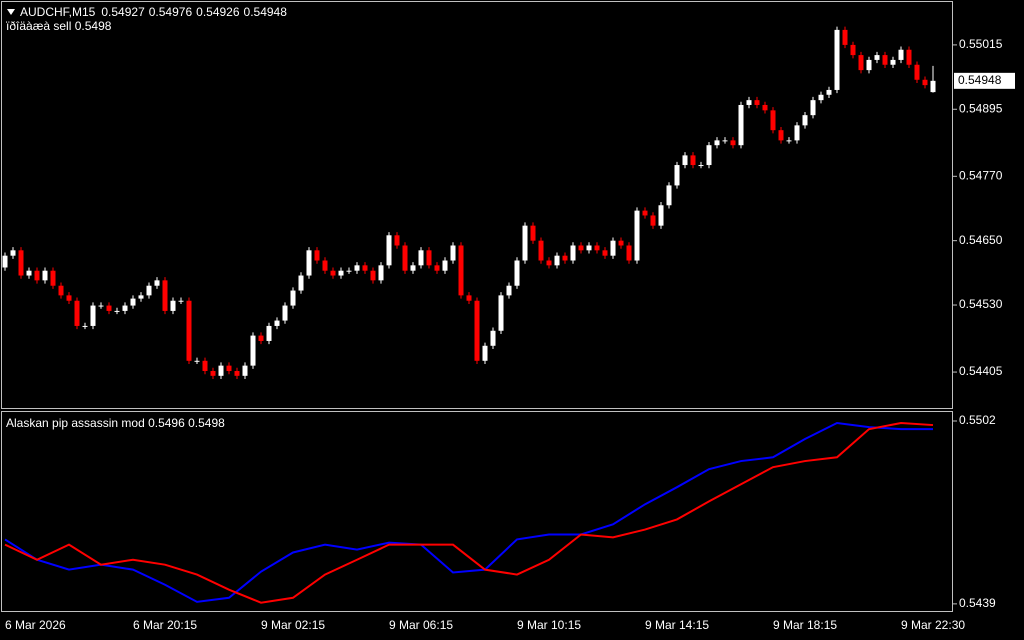 The image size is (1024, 640). I want to click on y-tick-label: 0.54405, so click(981, 371).